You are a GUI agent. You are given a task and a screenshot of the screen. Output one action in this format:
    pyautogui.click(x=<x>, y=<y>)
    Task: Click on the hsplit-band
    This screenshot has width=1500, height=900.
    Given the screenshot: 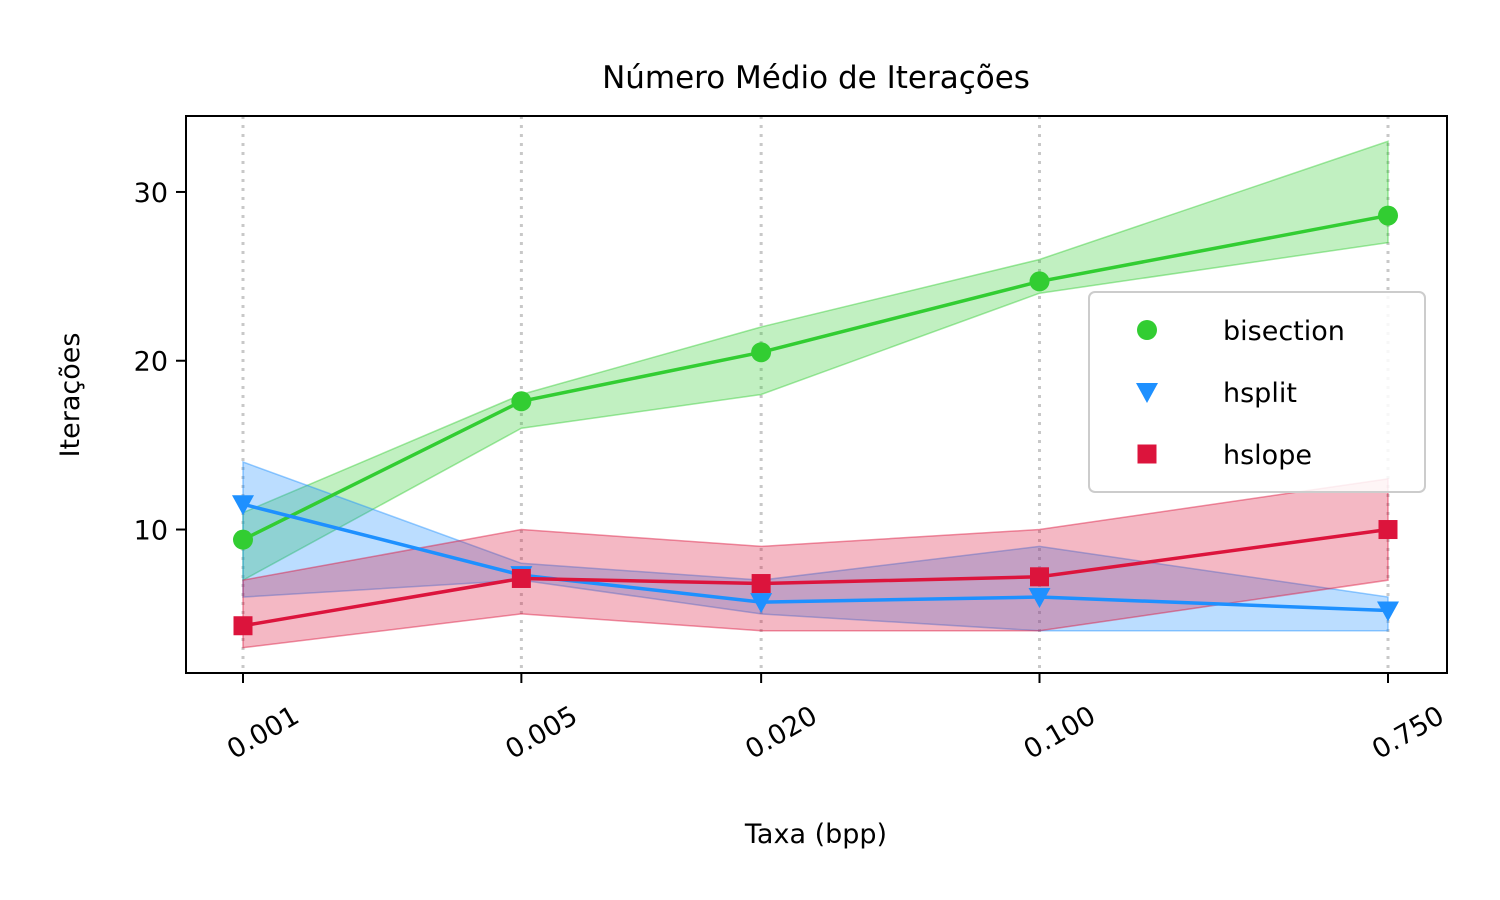 What is the action you would take?
    pyautogui.click(x=815, y=546)
    